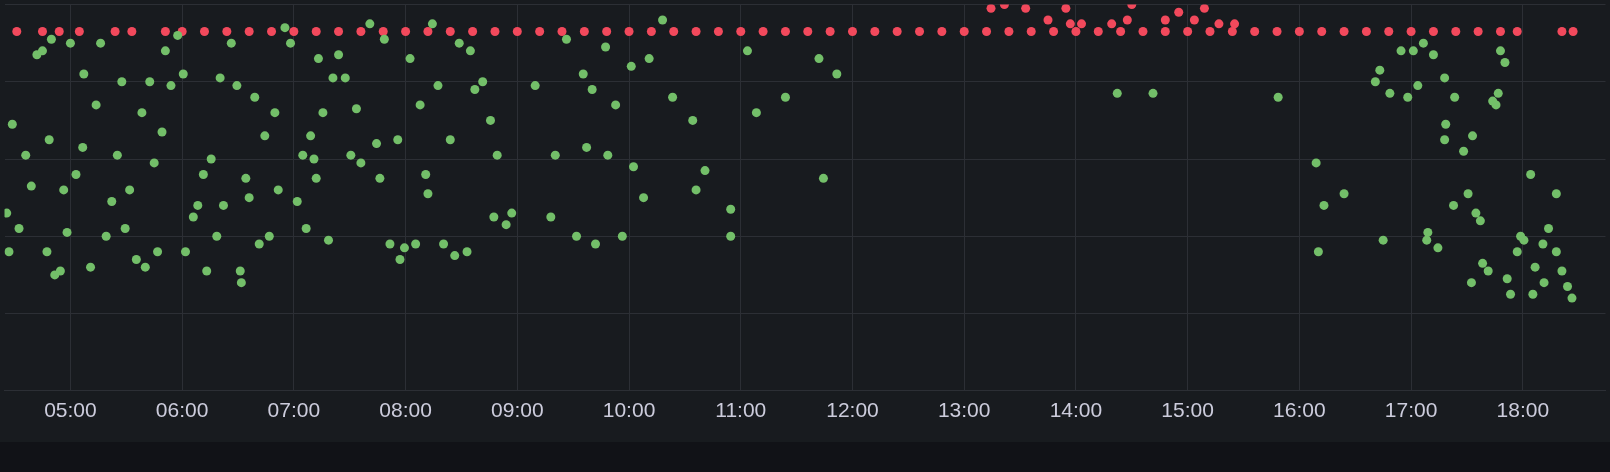 The image size is (1610, 472). What do you see at coordinates (182, 410) in the screenshot?
I see `x-tick-label: 06:00` at bounding box center [182, 410].